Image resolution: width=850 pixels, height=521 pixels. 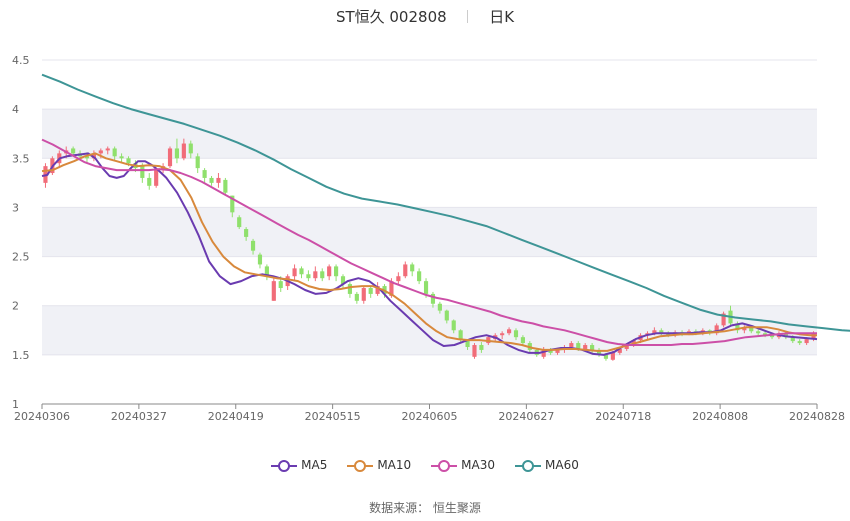 I want to click on source-label: 数据来源：, so click(x=399, y=508).